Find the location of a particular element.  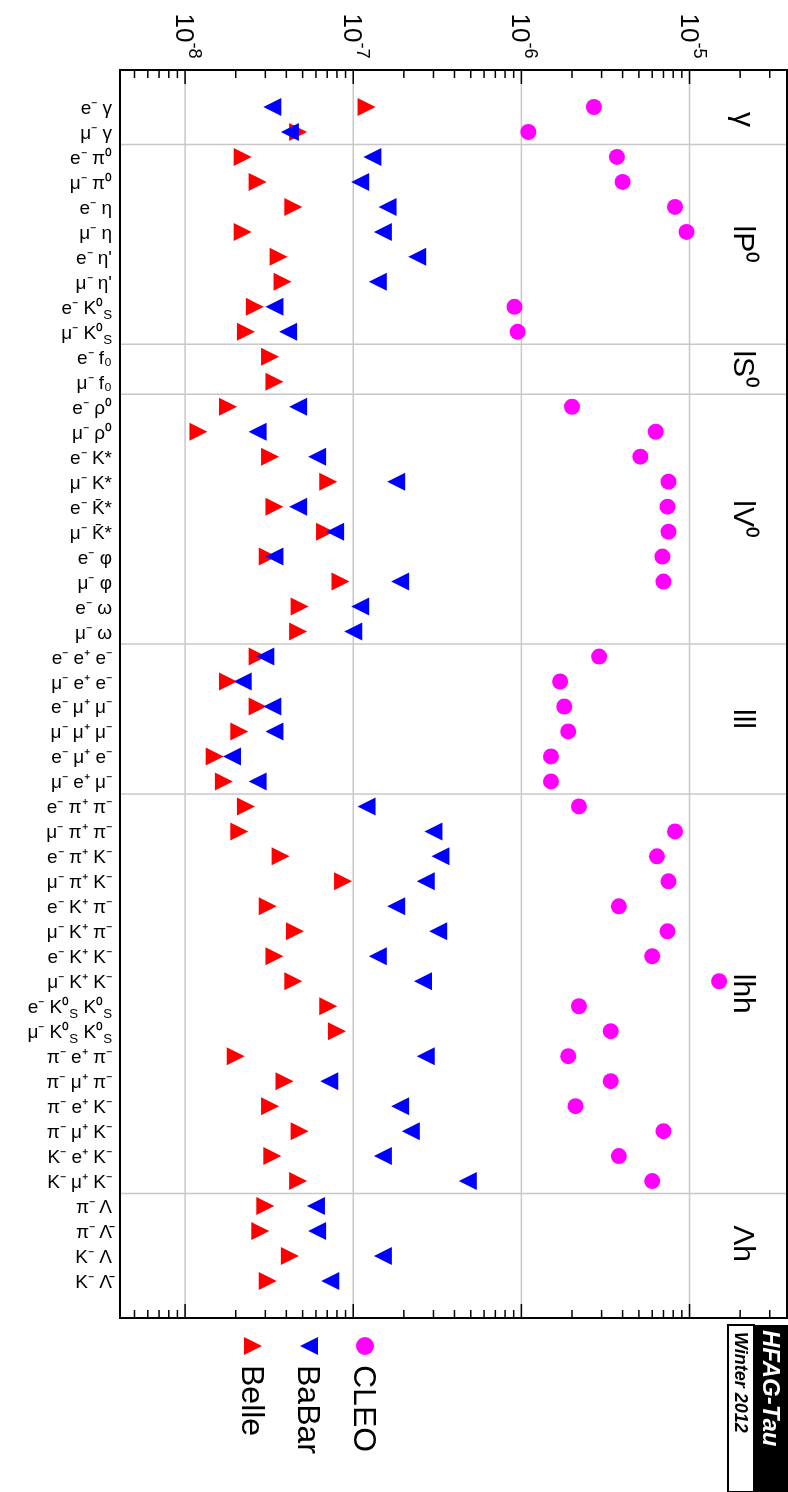

y-tick-label: μ⁻ K⁰$_{S}$ is located at coordinates (87, 334).